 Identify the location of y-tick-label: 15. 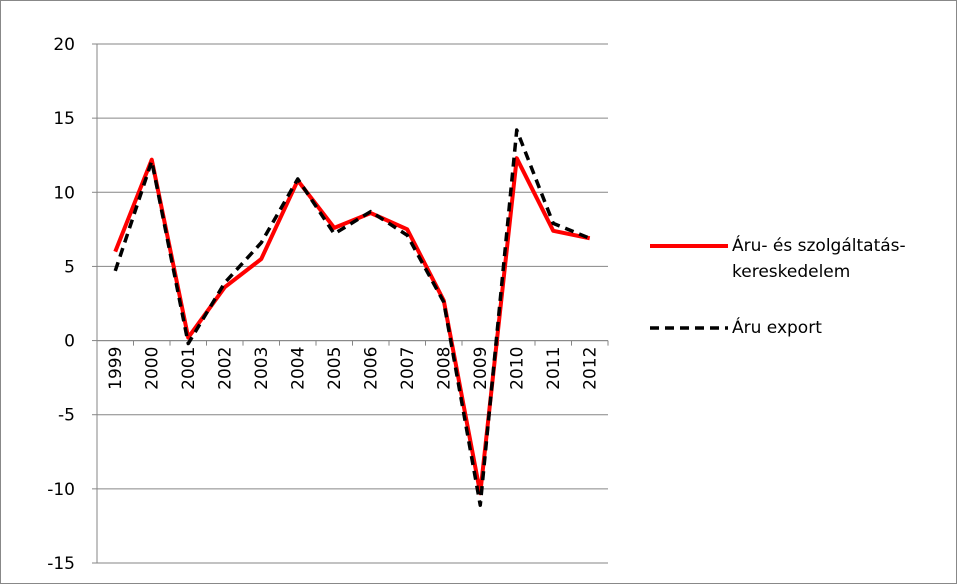
(64, 119).